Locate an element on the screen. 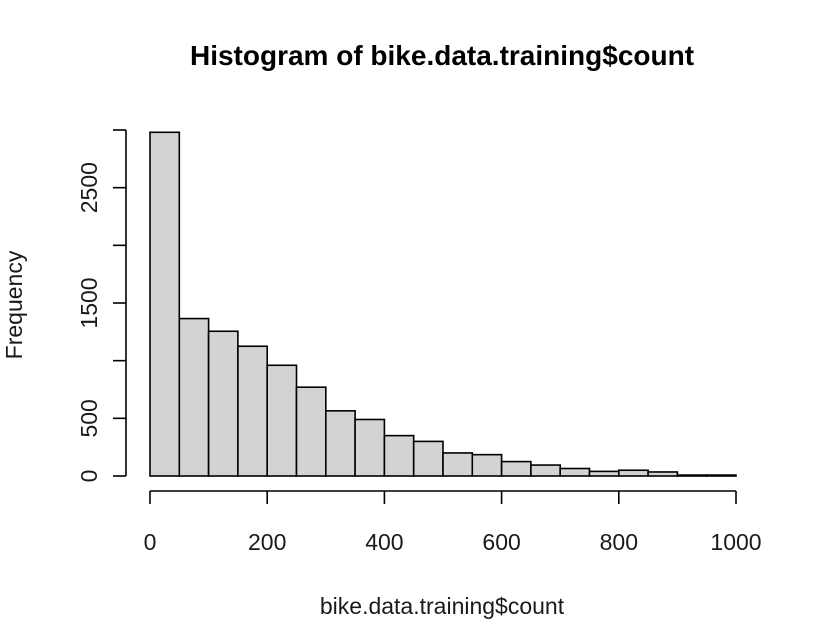 This screenshot has height=641, width=819. x-axis-label: bike.data.training$count is located at coordinates (442, 606).